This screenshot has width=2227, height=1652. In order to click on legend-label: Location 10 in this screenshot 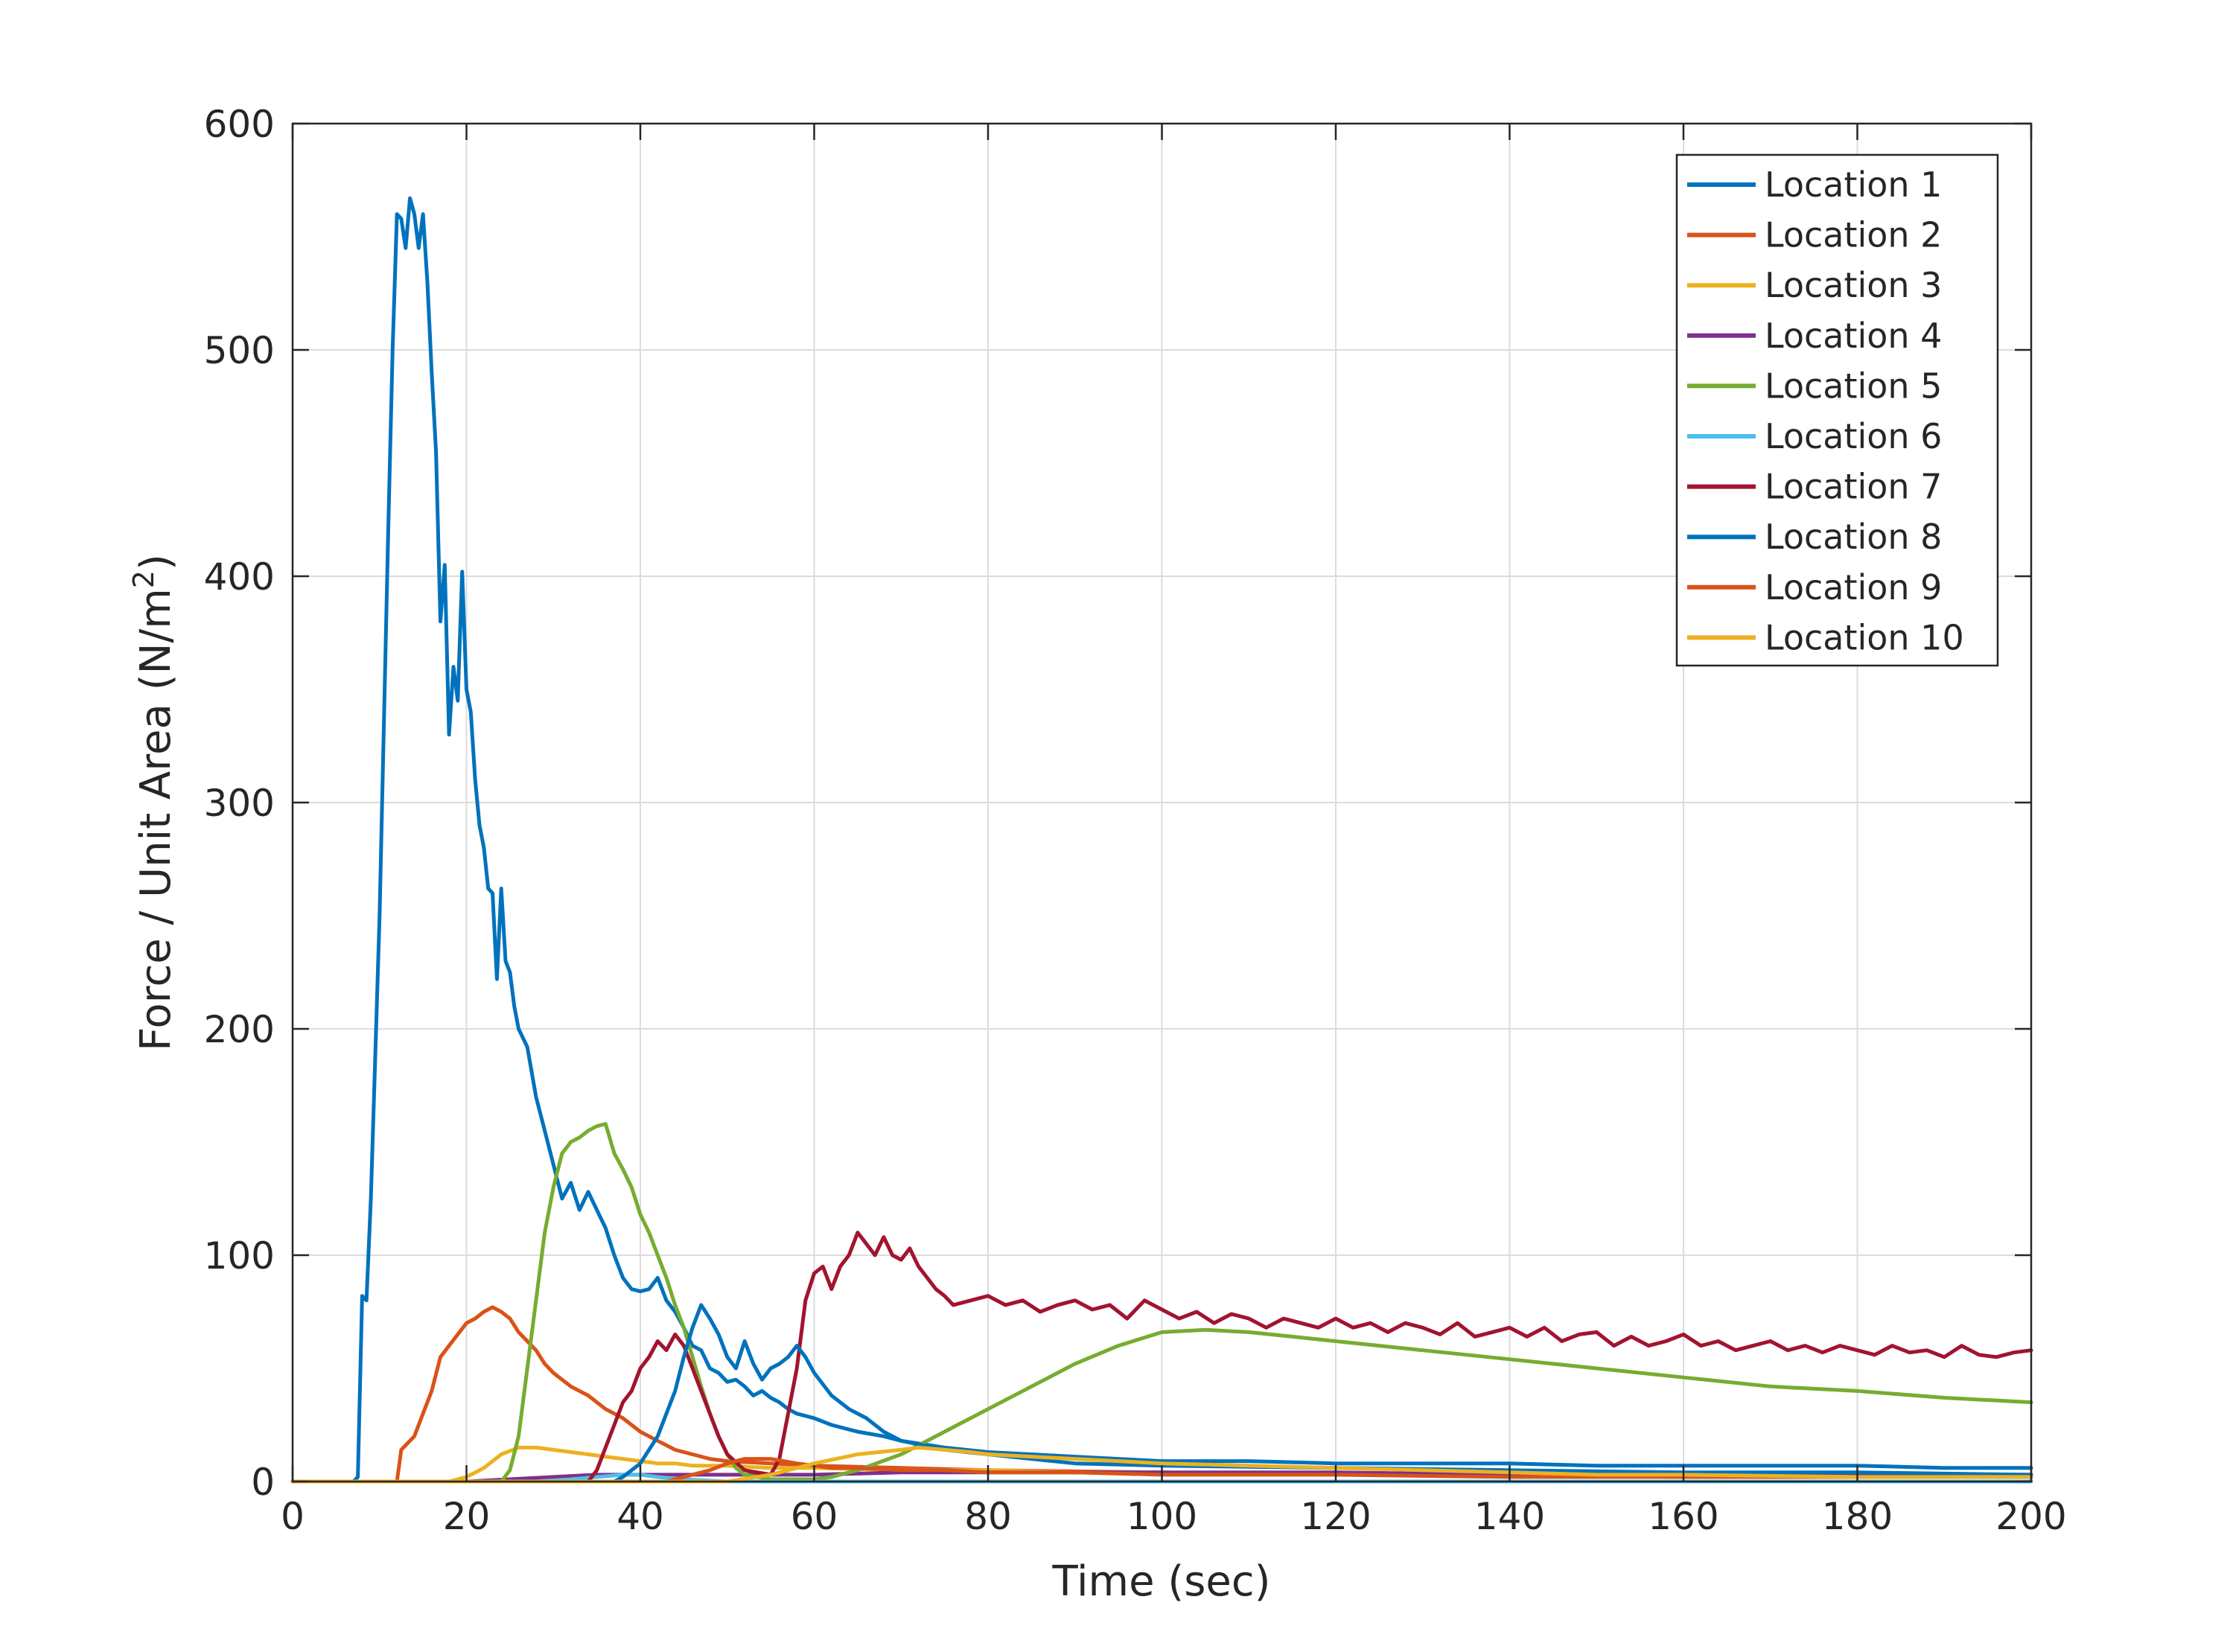, I will do `click(1865, 637)`.